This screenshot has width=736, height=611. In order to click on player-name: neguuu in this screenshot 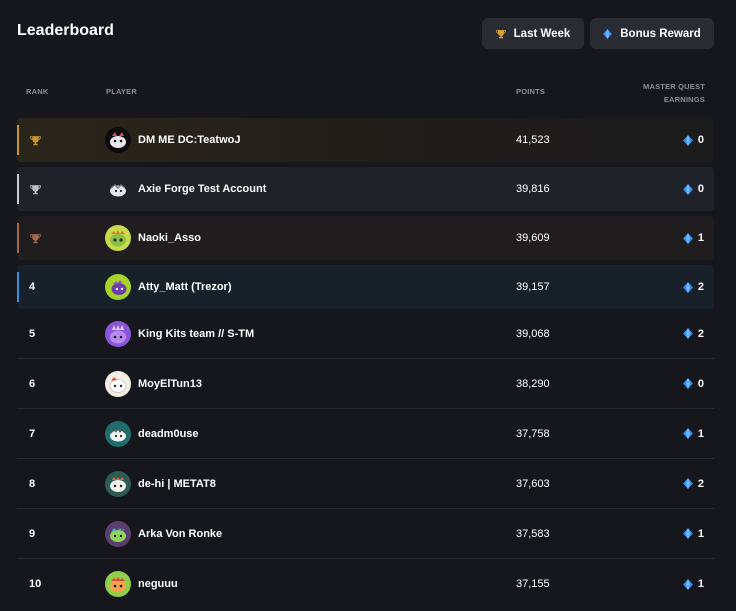, I will do `click(158, 584)`.